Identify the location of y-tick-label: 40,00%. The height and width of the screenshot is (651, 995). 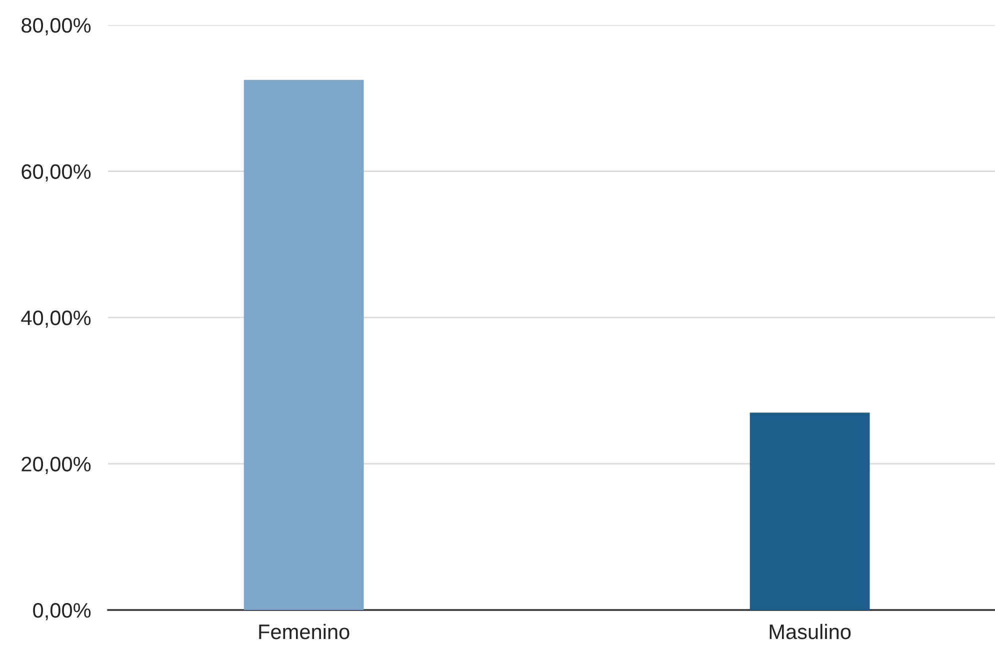
(56, 319).